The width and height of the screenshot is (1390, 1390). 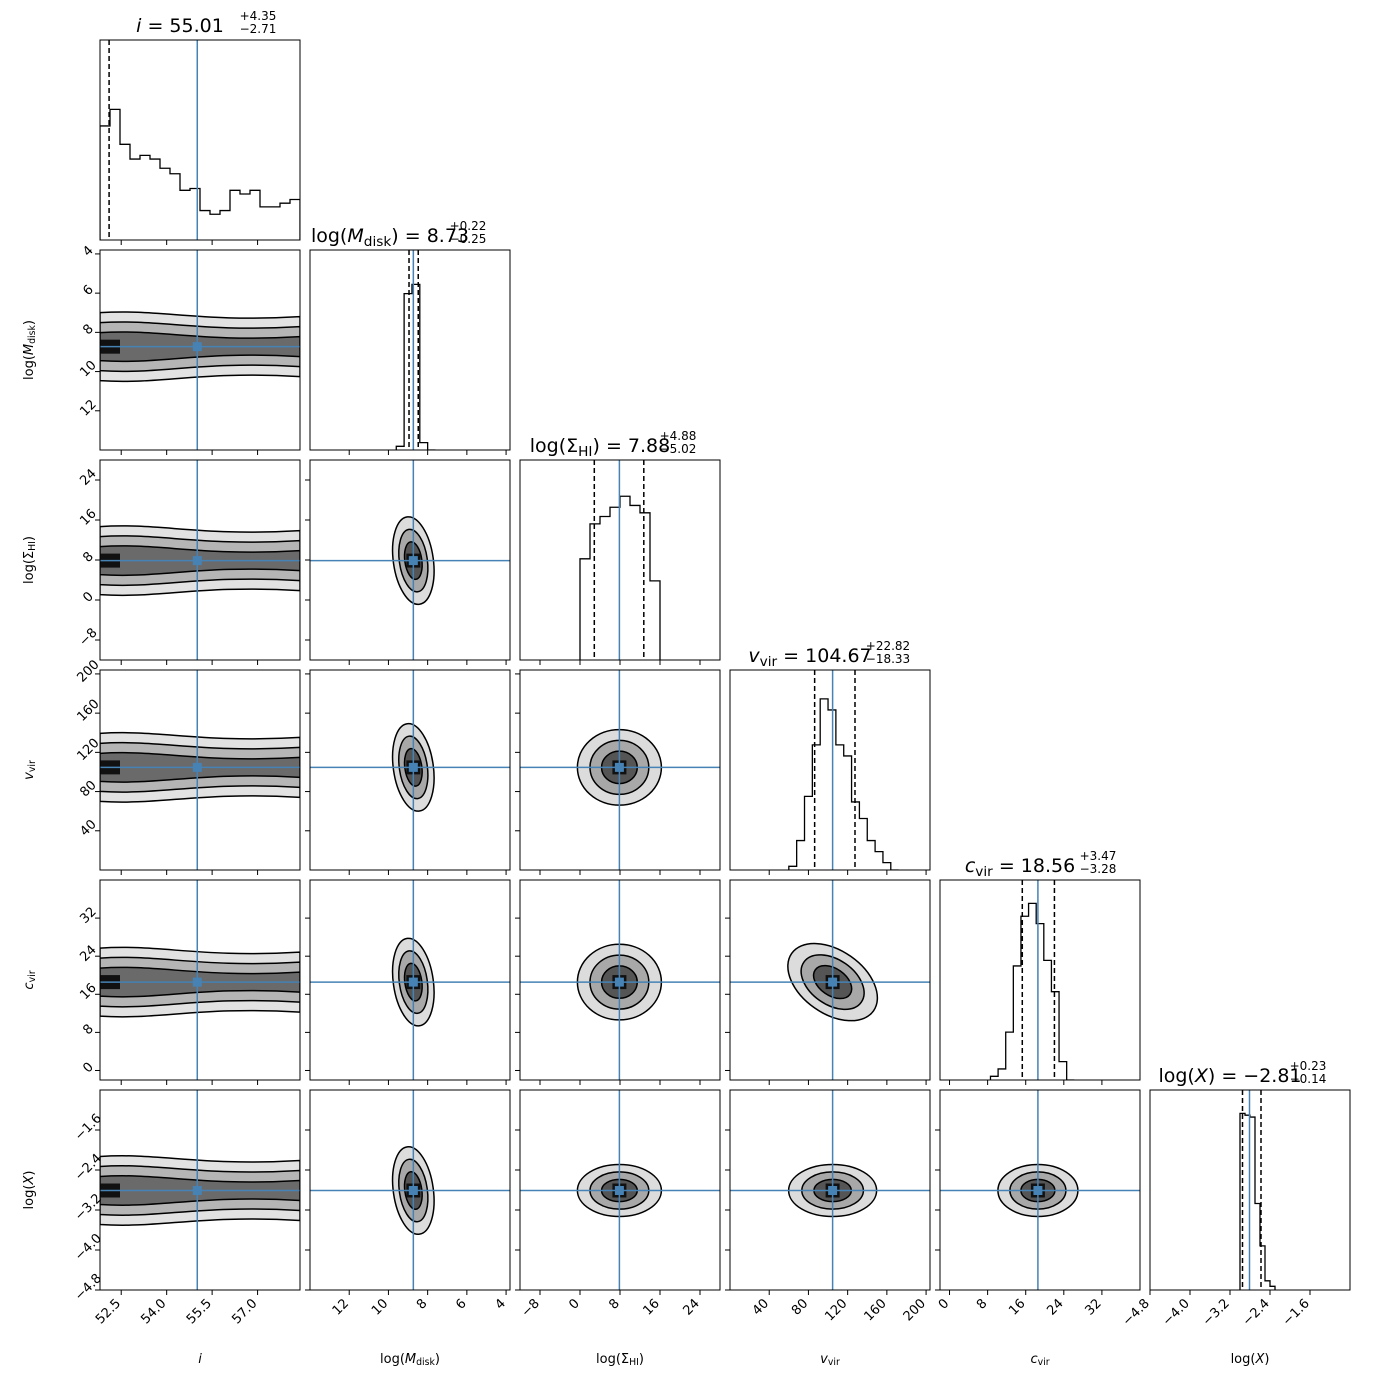 I want to click on title-plus: +22.82, so click(x=888, y=646).